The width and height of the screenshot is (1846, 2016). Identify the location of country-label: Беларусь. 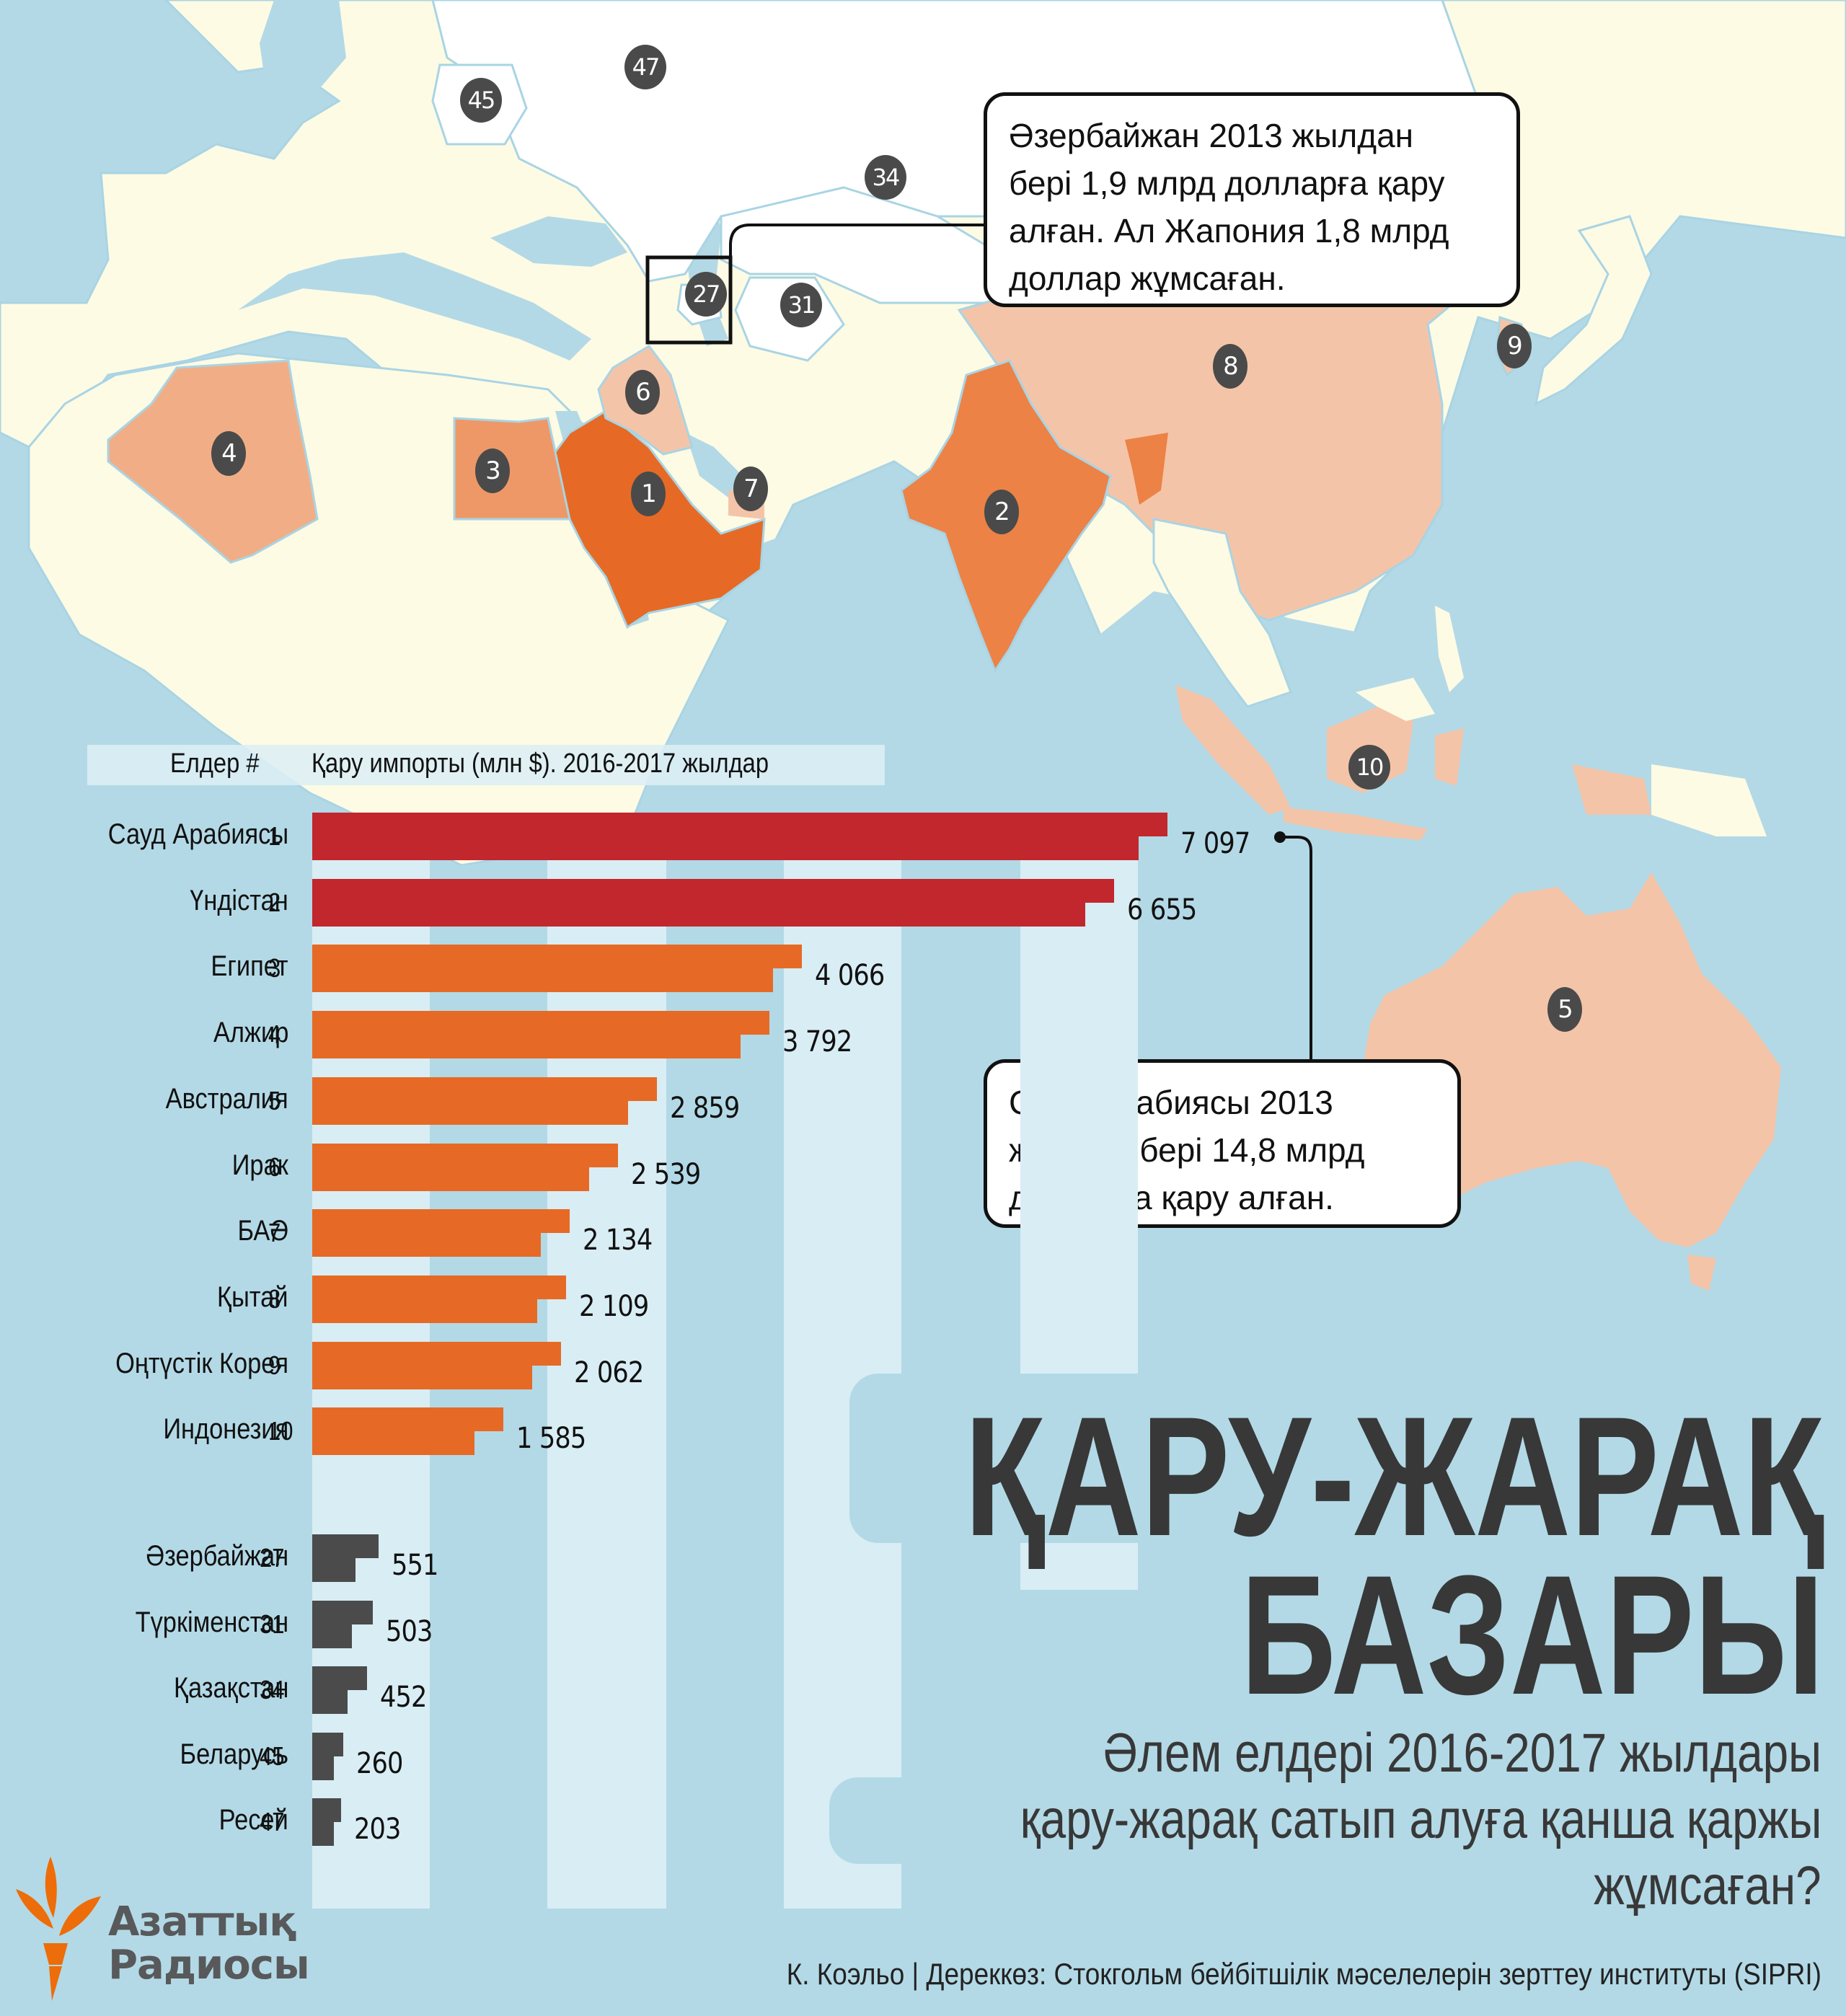
(234, 1754).